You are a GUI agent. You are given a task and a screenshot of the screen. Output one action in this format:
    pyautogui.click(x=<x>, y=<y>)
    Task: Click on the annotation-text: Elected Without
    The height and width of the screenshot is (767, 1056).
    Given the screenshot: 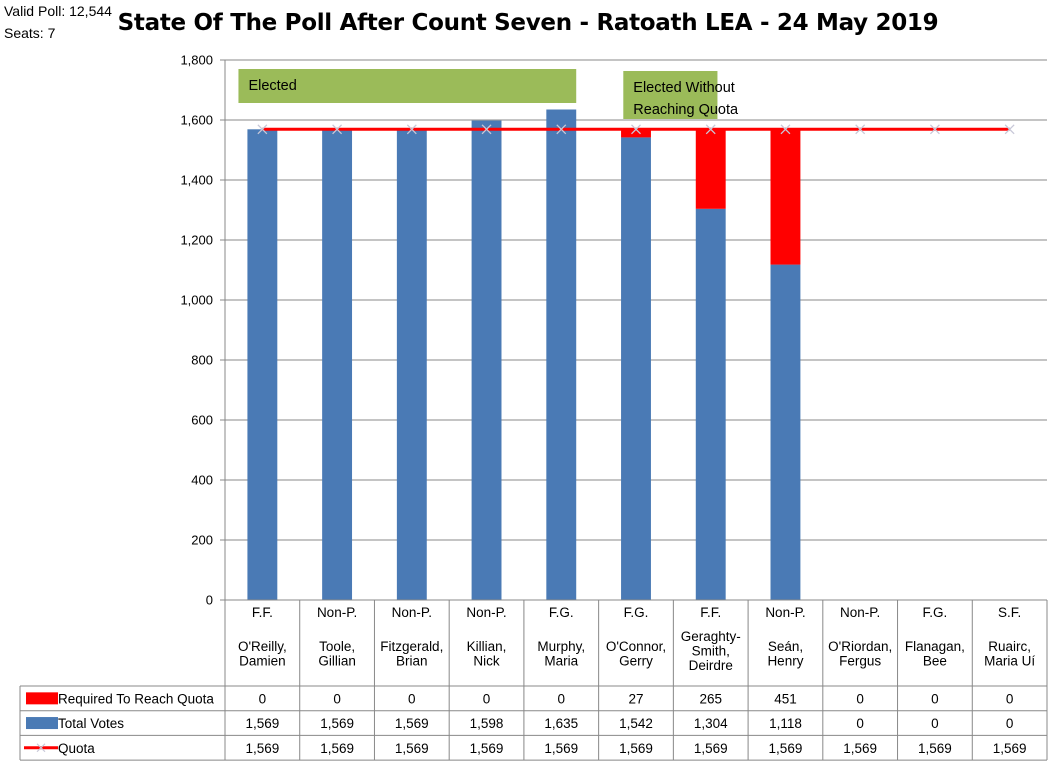 What is the action you would take?
    pyautogui.click(x=684, y=88)
    